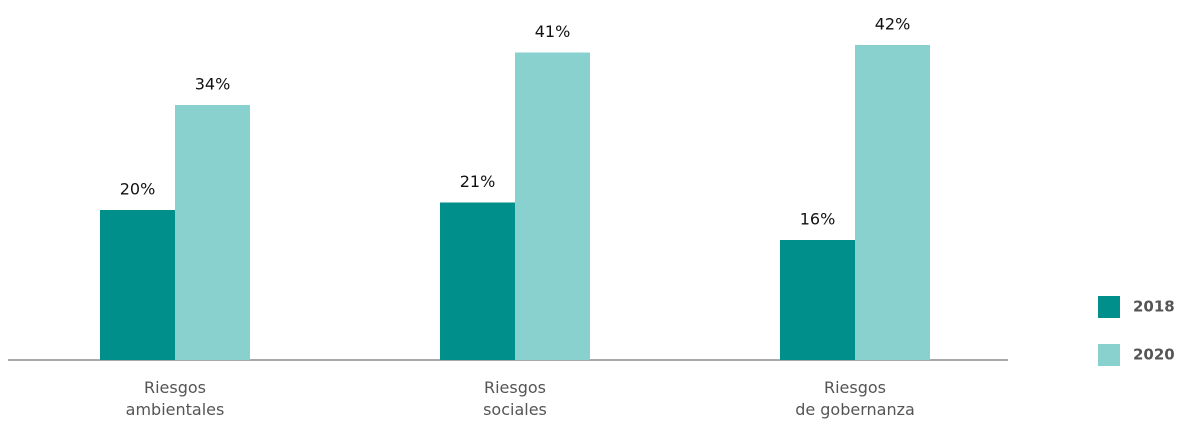 The width and height of the screenshot is (1180, 424). Describe the element at coordinates (515, 398) in the screenshot. I see `x-tick-label: Riesgos sociales` at that location.